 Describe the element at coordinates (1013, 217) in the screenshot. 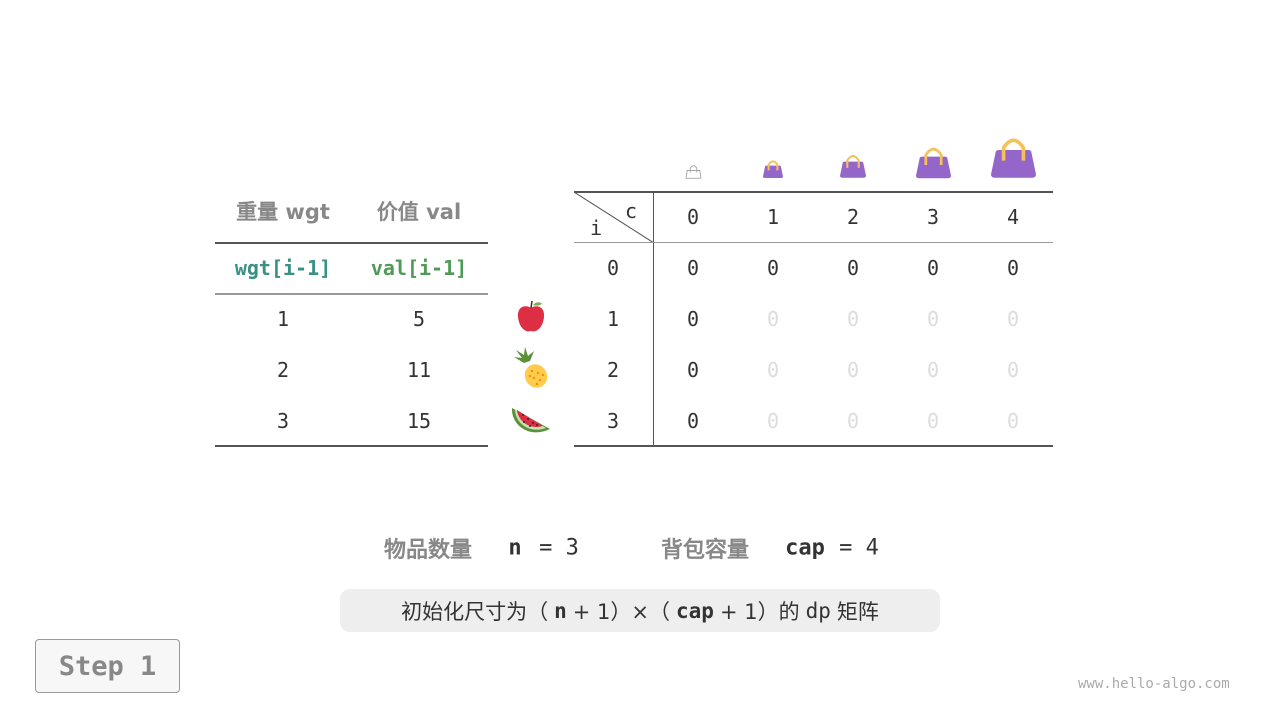

I see `col-header: 4` at that location.